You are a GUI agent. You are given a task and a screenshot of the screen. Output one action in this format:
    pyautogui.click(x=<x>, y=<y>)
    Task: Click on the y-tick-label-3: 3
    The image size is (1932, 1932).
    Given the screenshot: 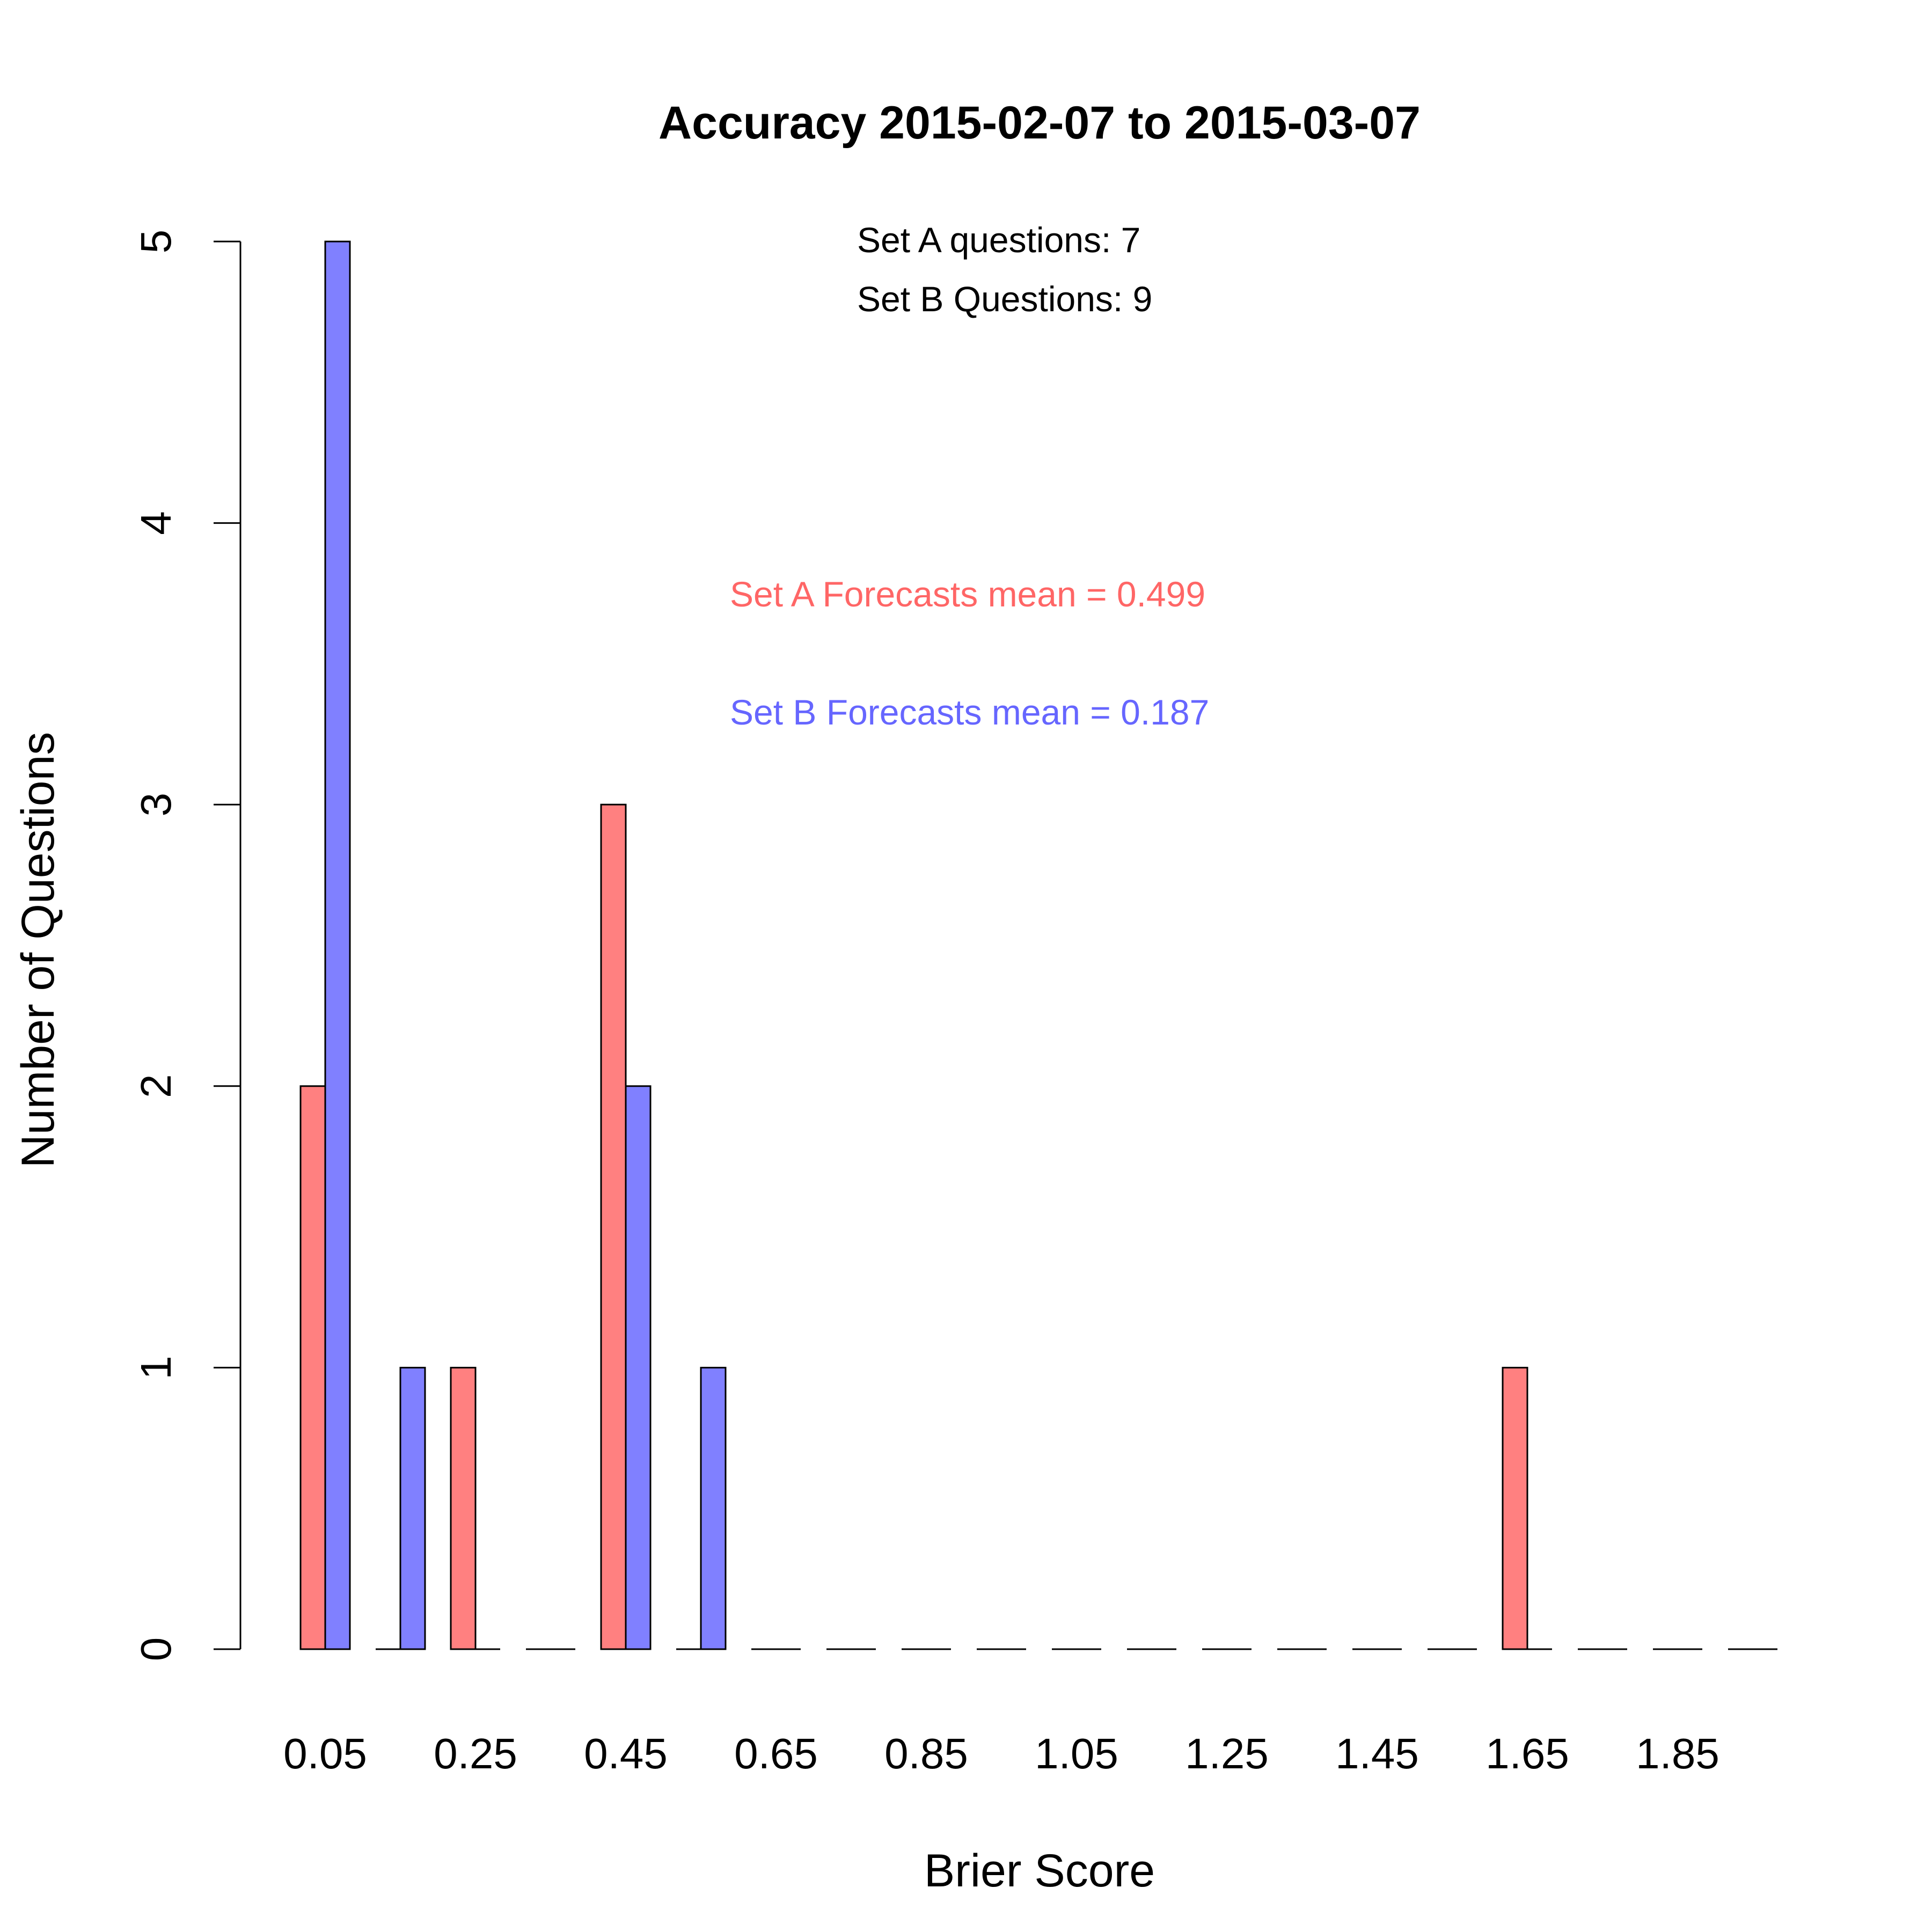 What is the action you would take?
    pyautogui.click(x=156, y=805)
    